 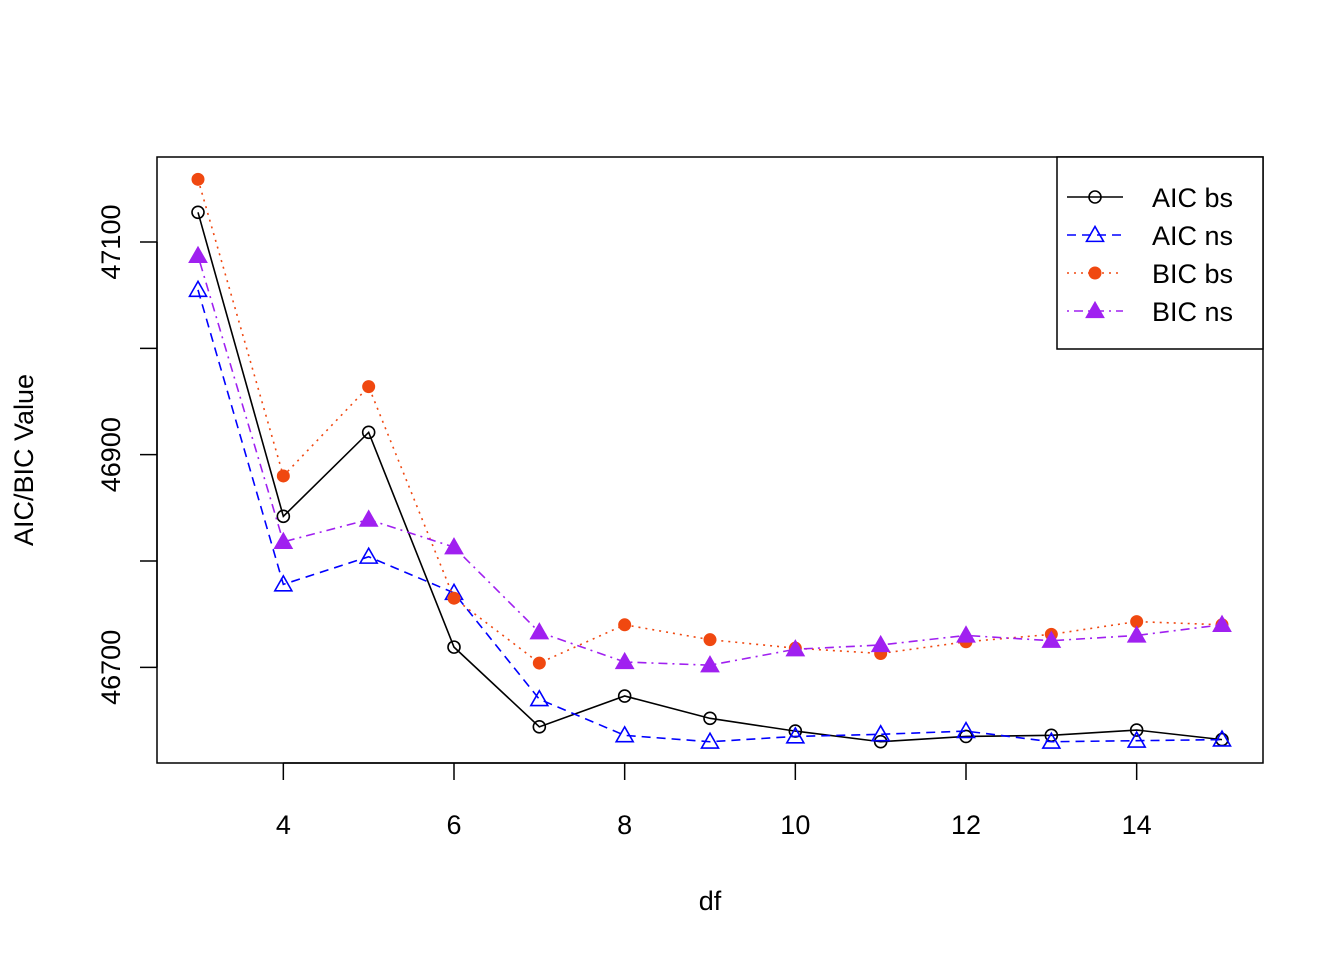 What do you see at coordinates (1192, 312) in the screenshot?
I see `legend-label: BIC ns` at bounding box center [1192, 312].